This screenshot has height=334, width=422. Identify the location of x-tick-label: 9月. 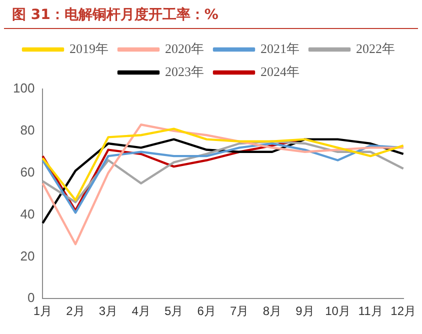
(305, 311).